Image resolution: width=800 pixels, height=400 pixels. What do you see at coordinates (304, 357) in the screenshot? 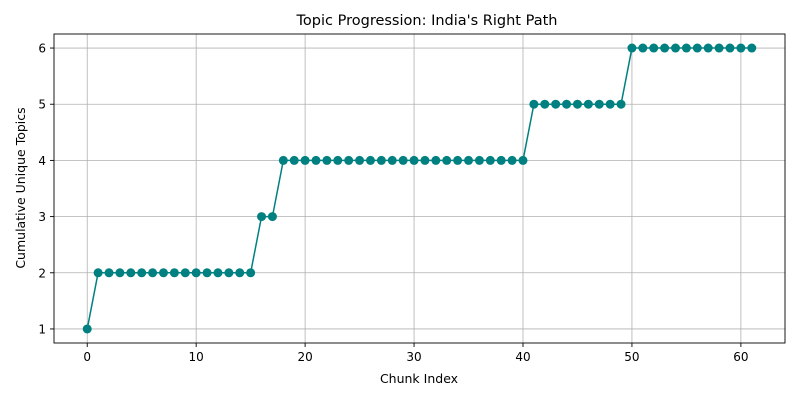
I see `x-tick-label: 20` at bounding box center [304, 357].